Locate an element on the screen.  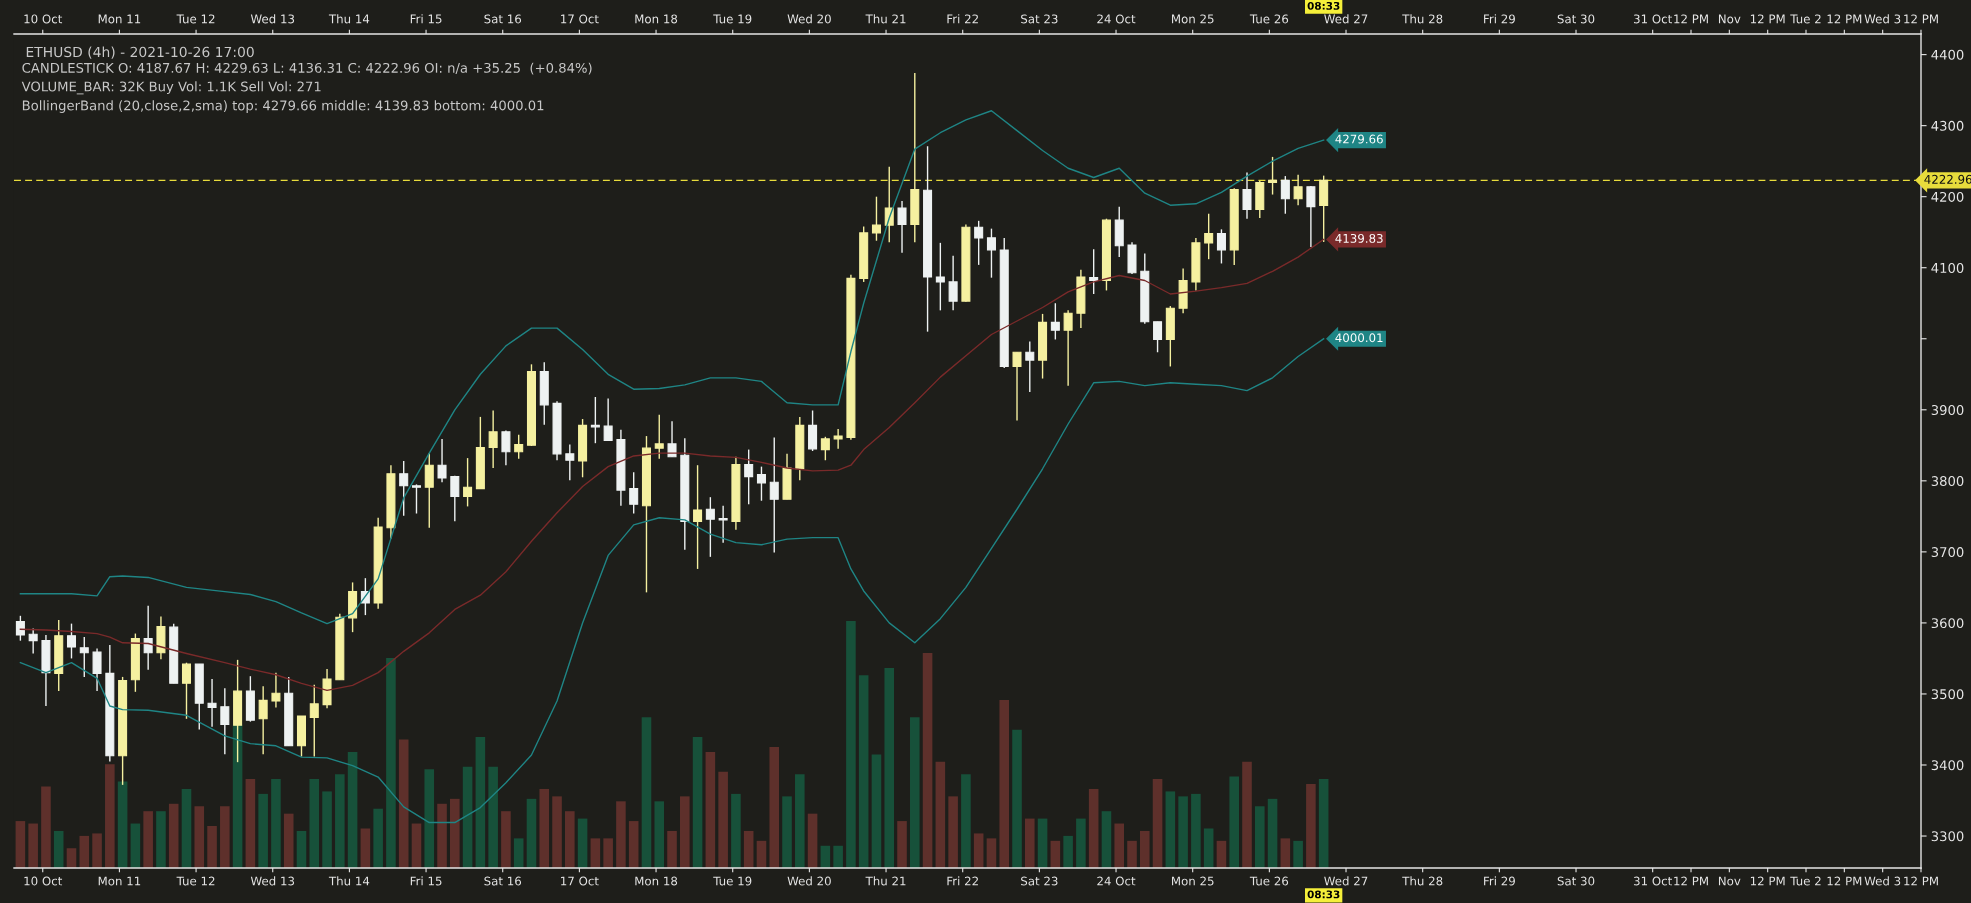
x-tick-label: Sat 23 is located at coordinates (1039, 881).